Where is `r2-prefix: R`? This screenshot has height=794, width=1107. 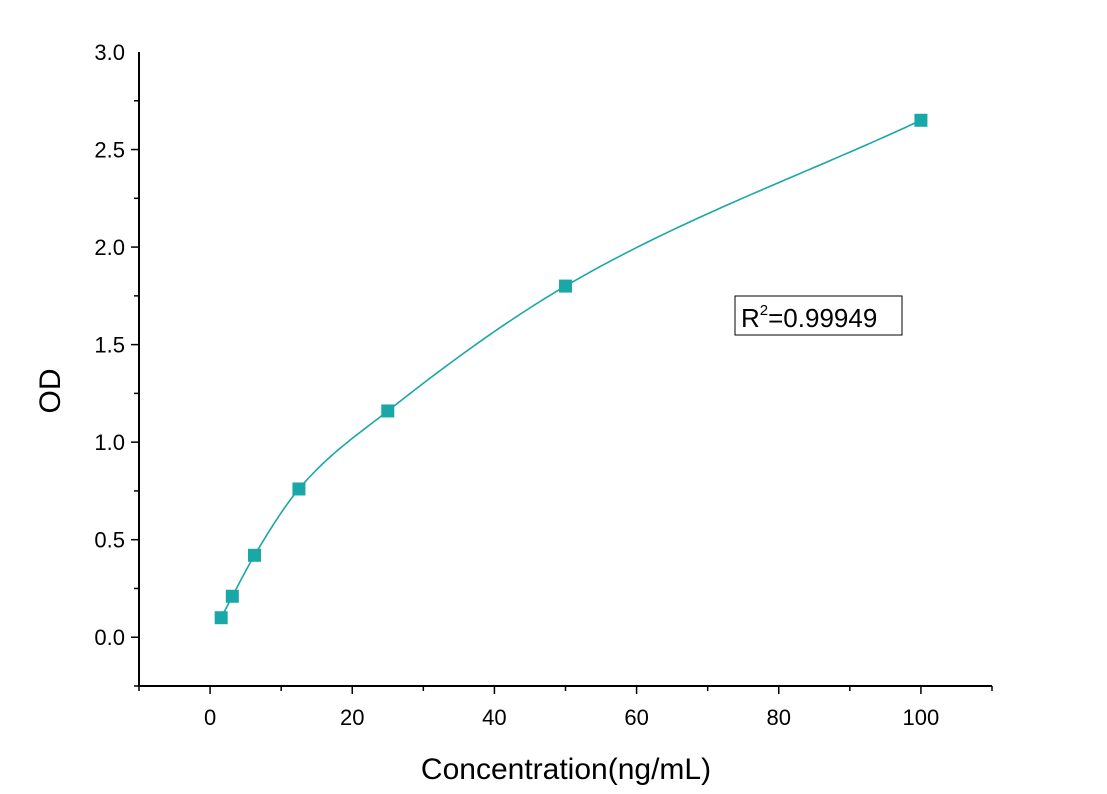 r2-prefix: R is located at coordinates (750, 318).